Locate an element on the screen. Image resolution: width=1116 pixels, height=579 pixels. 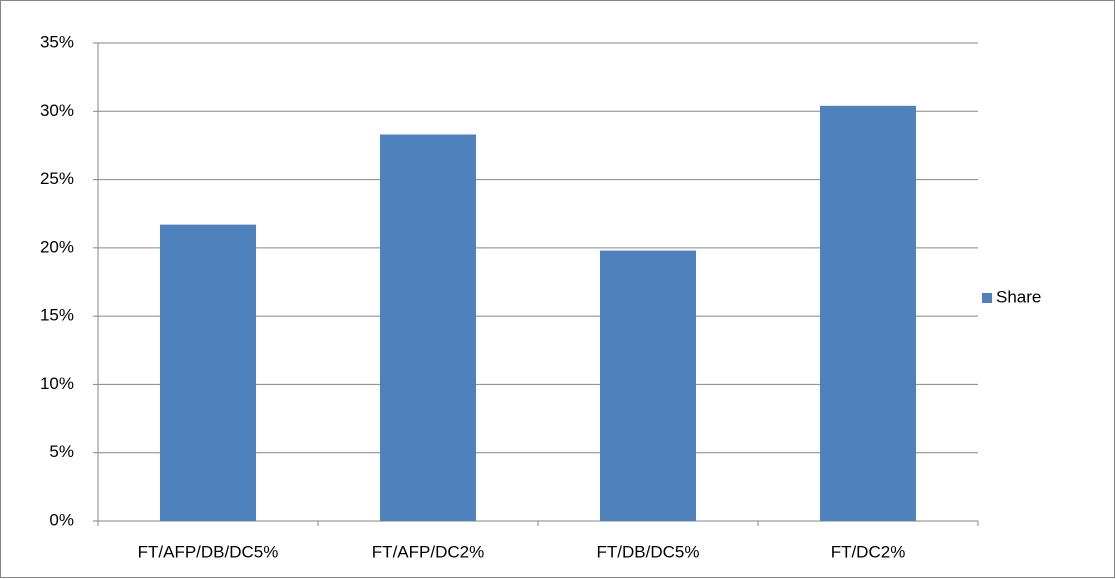
y-tick-label: 20% is located at coordinates (57, 246).